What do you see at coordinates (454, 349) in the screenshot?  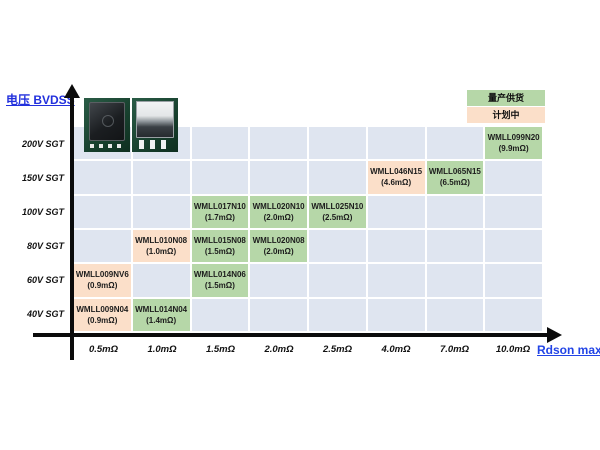 I see `x-tick-label: 7.0mΩ` at bounding box center [454, 349].